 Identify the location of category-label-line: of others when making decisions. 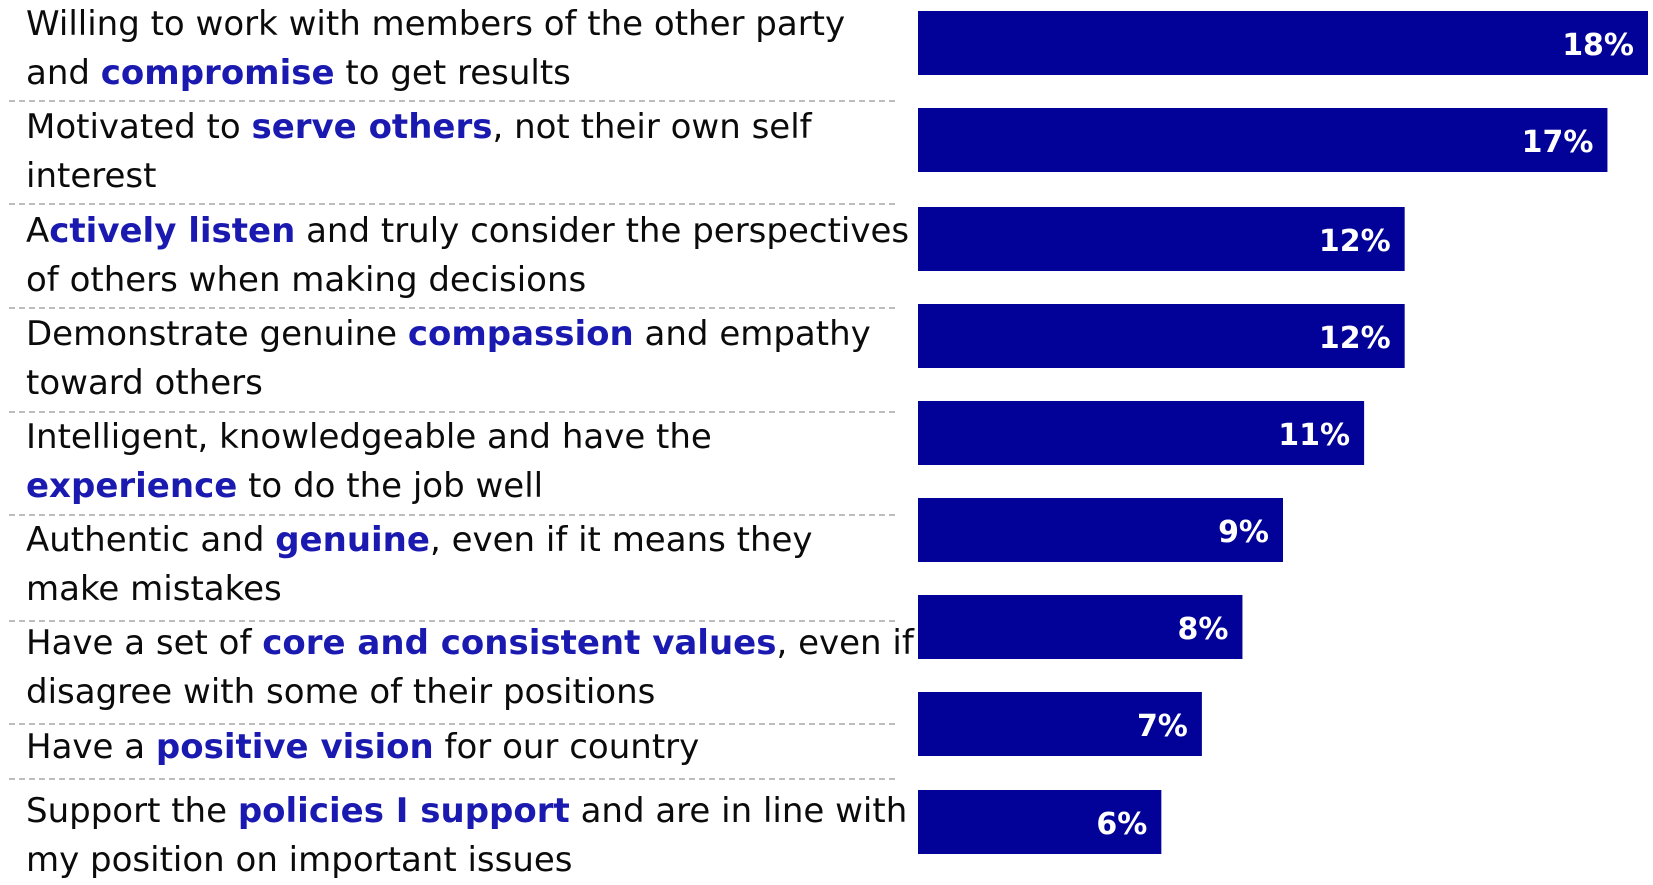
(466, 280).